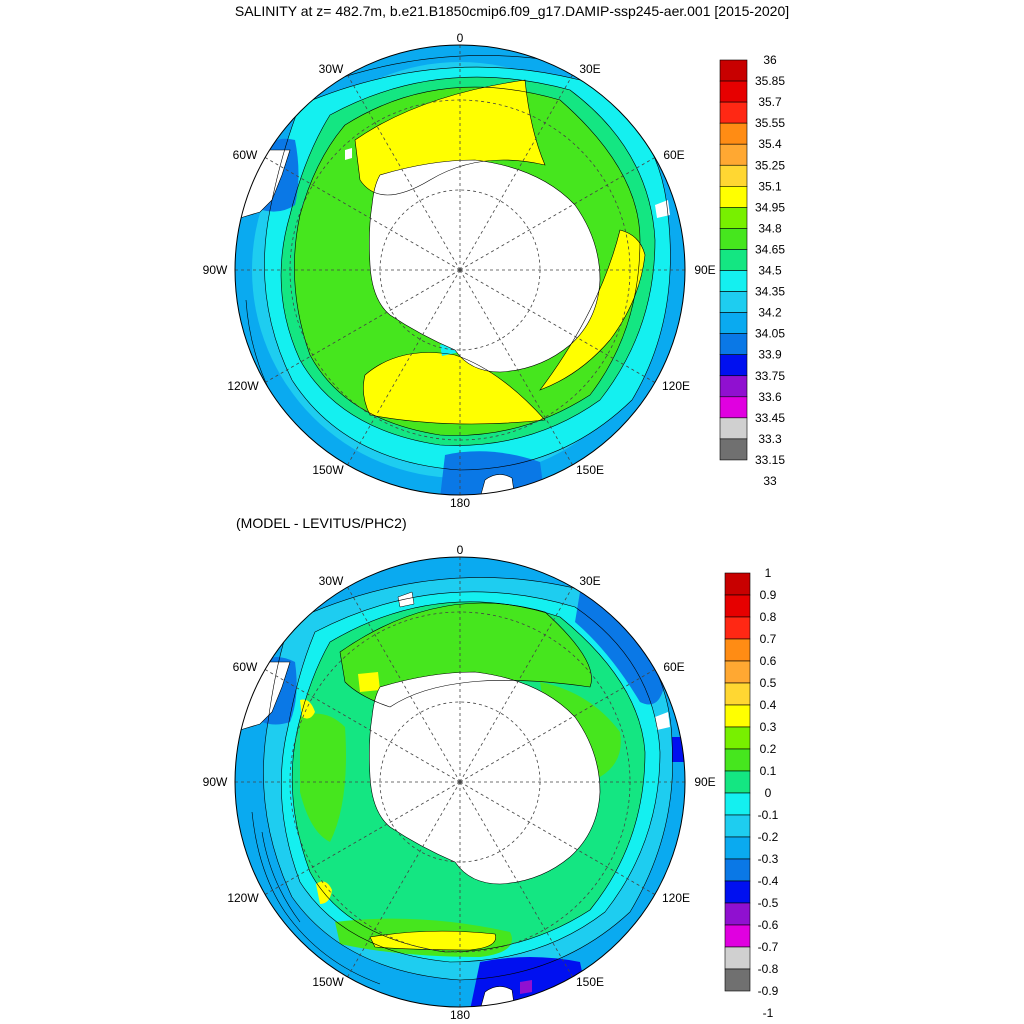 The width and height of the screenshot is (1024, 1024). Describe the element at coordinates (770, 186) in the screenshot. I see `colorbar-label: 35.1` at that location.